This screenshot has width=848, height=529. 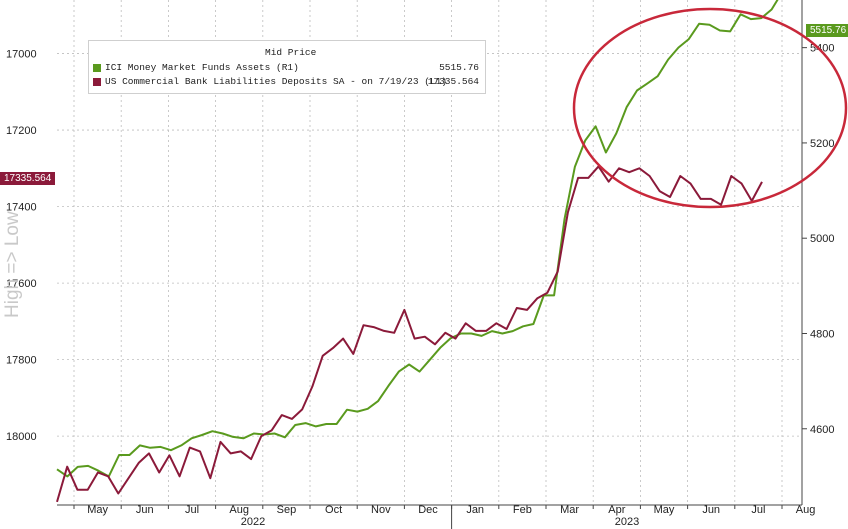 What do you see at coordinates (710, 108) in the screenshot?
I see `highlight-ellipse` at bounding box center [710, 108].